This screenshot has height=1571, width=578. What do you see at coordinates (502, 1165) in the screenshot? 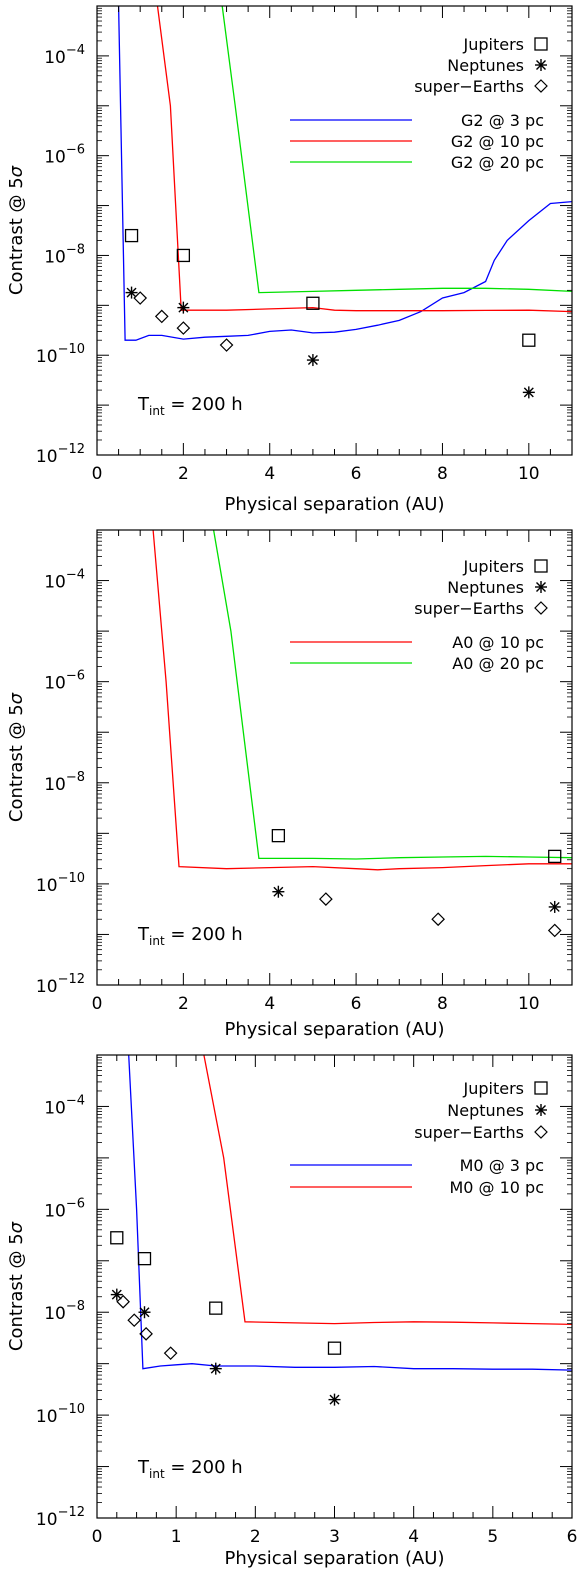
I see `legend-series-label: M0 @ 3 pc` at bounding box center [502, 1165].